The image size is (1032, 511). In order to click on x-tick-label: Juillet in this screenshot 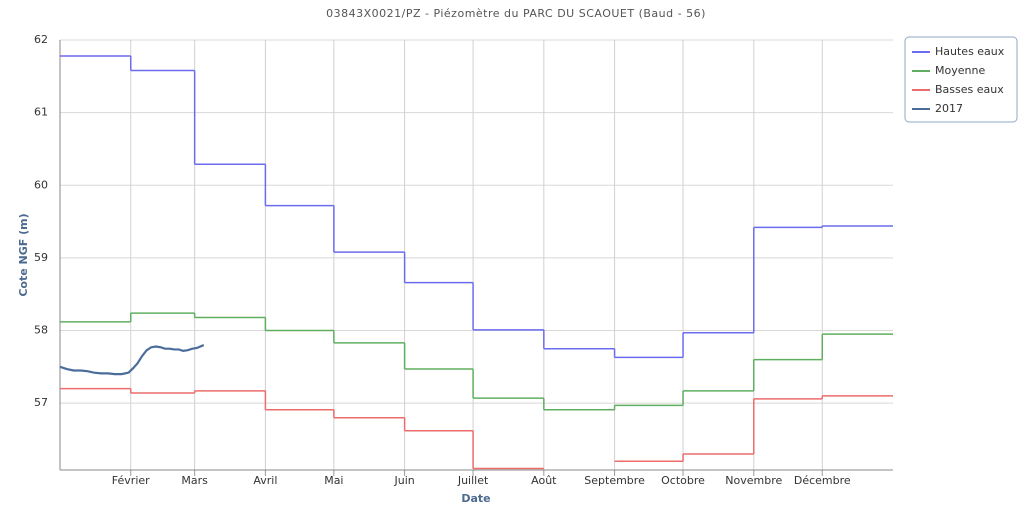, I will do `click(473, 480)`.